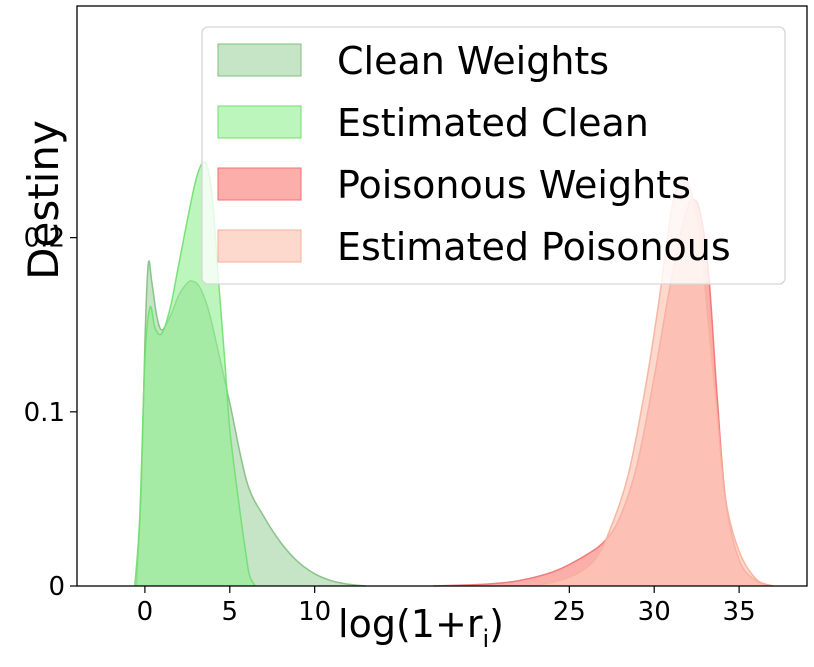 The height and width of the screenshot is (667, 814). What do you see at coordinates (43, 200) in the screenshot?
I see `y-axis-label: Destiny` at bounding box center [43, 200].